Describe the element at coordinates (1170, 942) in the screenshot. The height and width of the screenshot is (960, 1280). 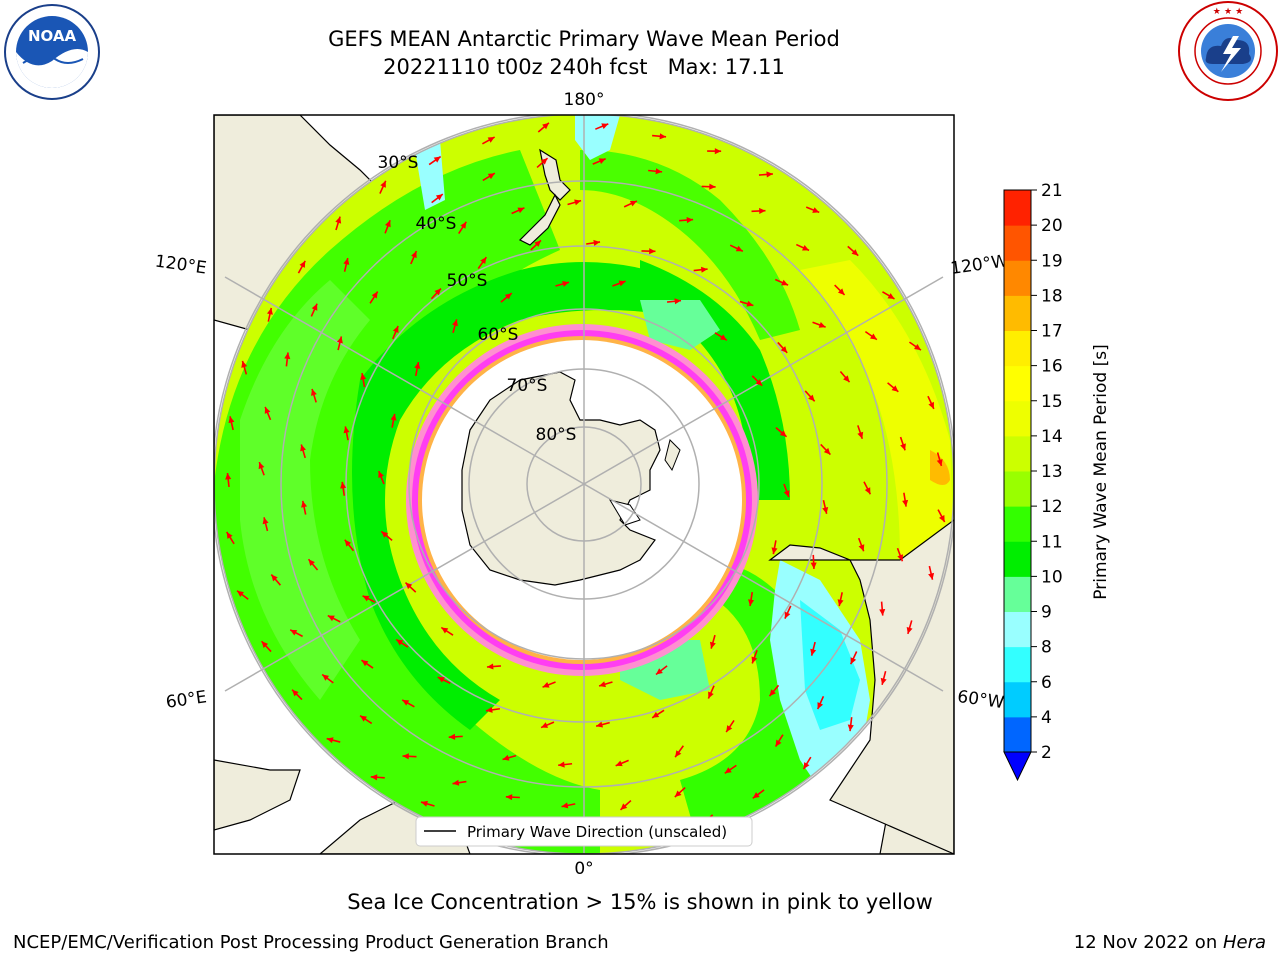
I see `footer-right: 12 Nov 2022 on Hera` at that location.